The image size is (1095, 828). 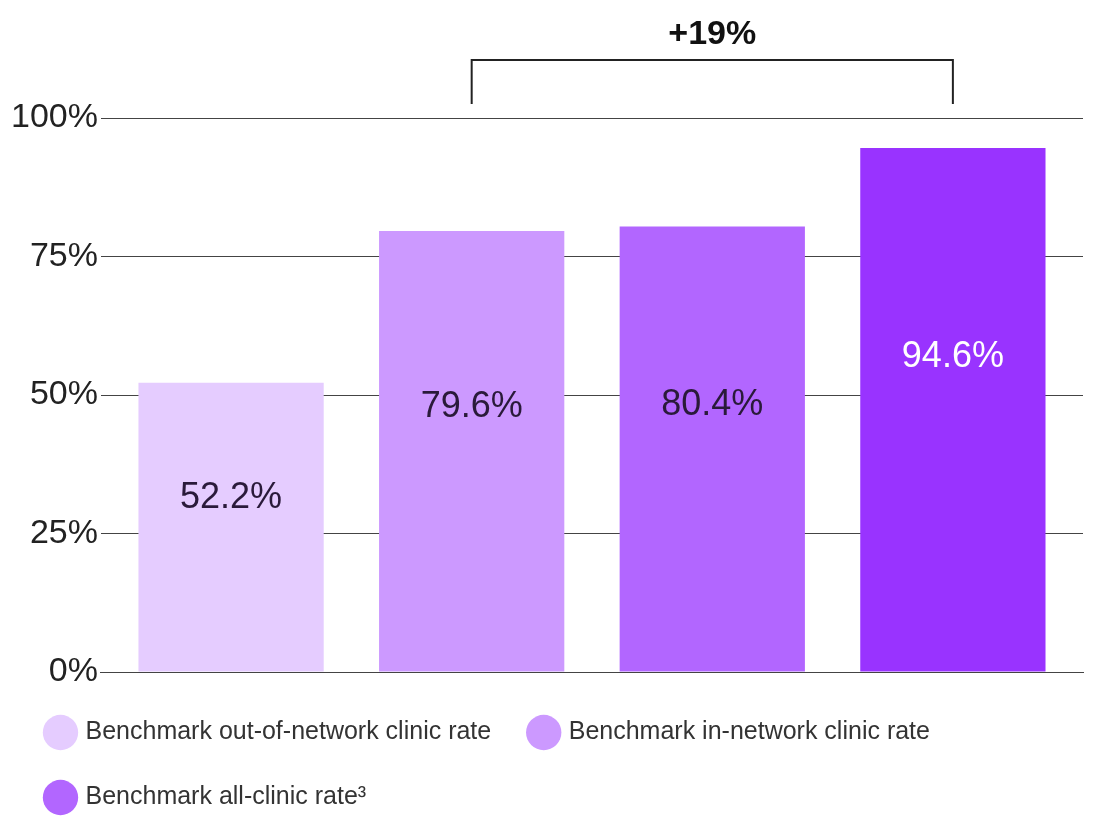 What do you see at coordinates (63, 392) in the screenshot?
I see `y-tick-label: 50%` at bounding box center [63, 392].